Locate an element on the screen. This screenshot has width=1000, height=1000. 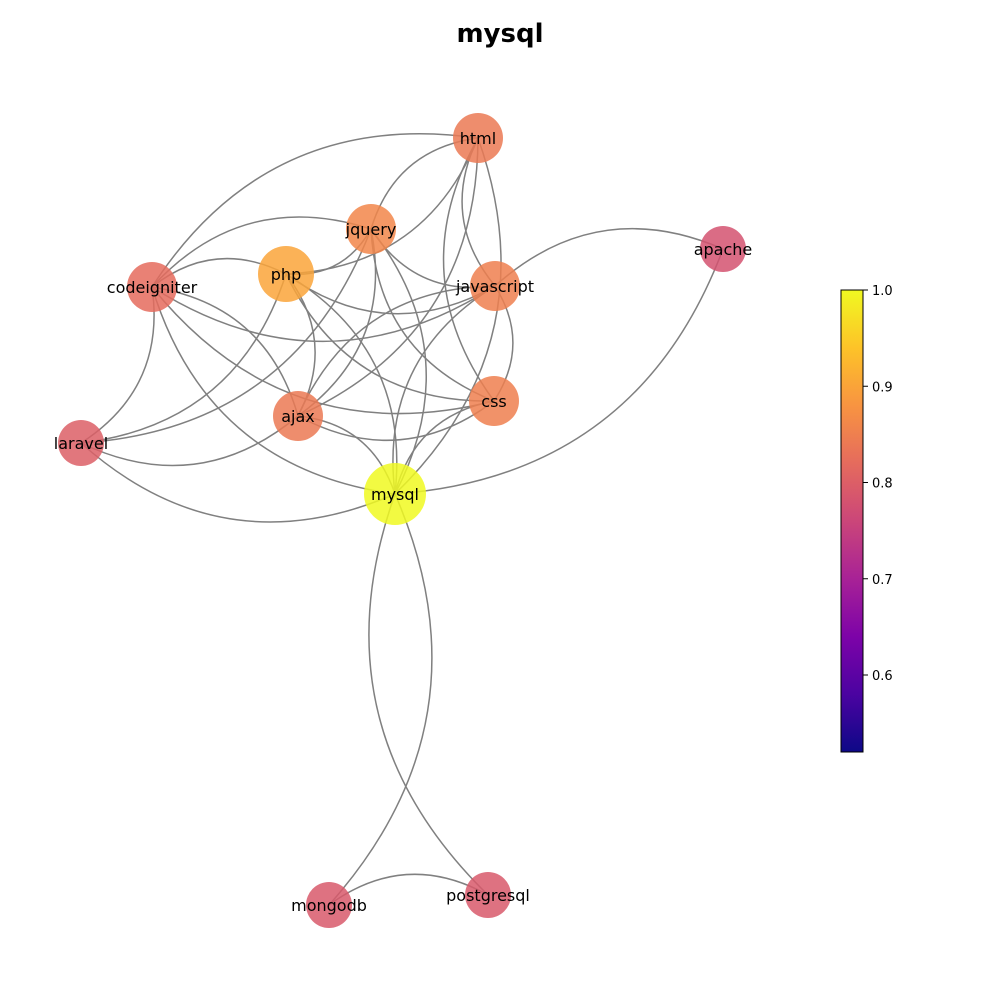
node-circle-jquery is located at coordinates (371, 229).